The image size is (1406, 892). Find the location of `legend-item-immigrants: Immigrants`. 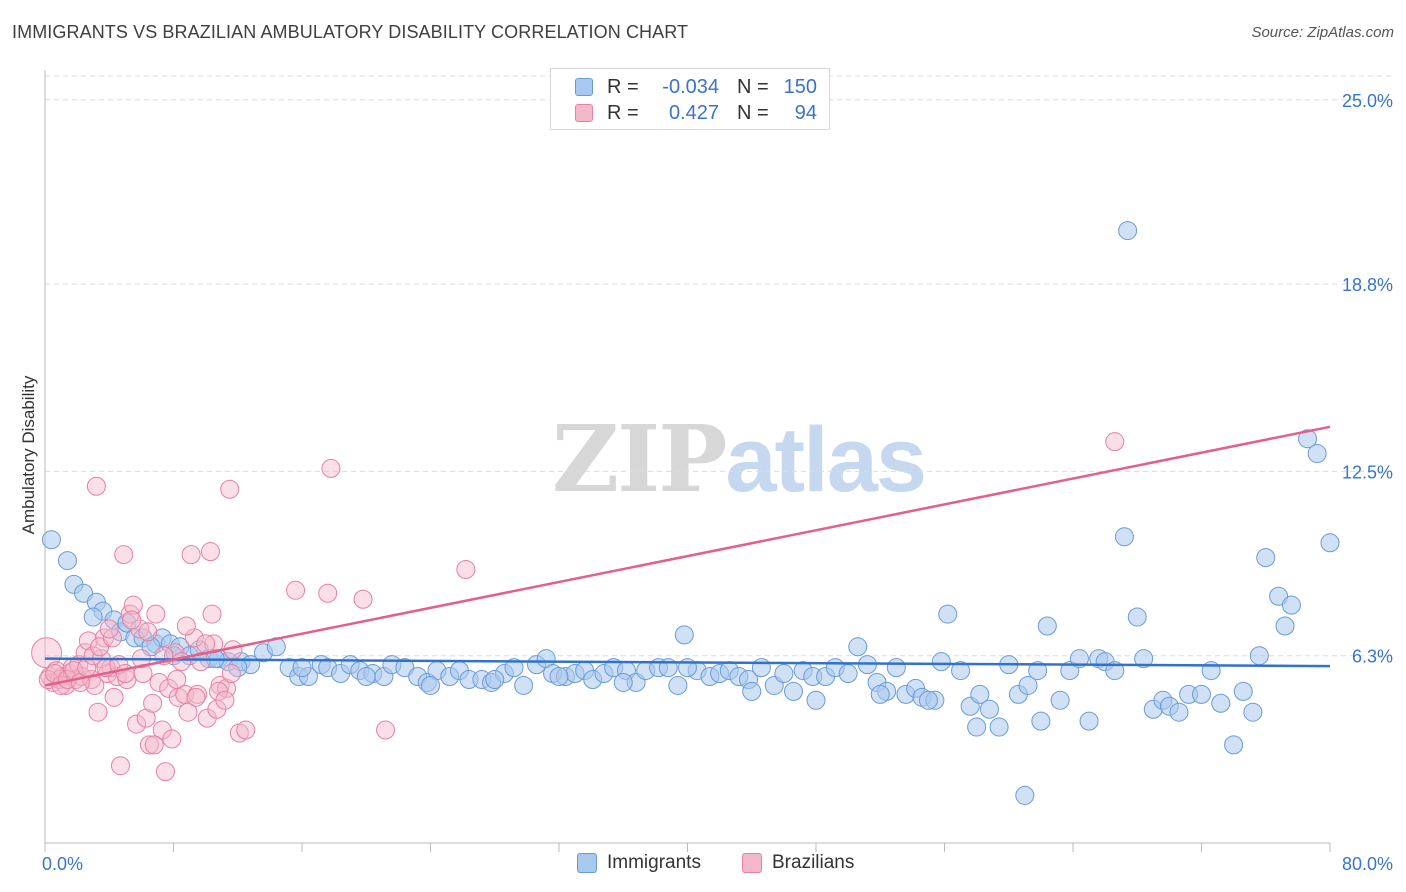

legend-item-immigrants: Immigrants is located at coordinates (639, 863).